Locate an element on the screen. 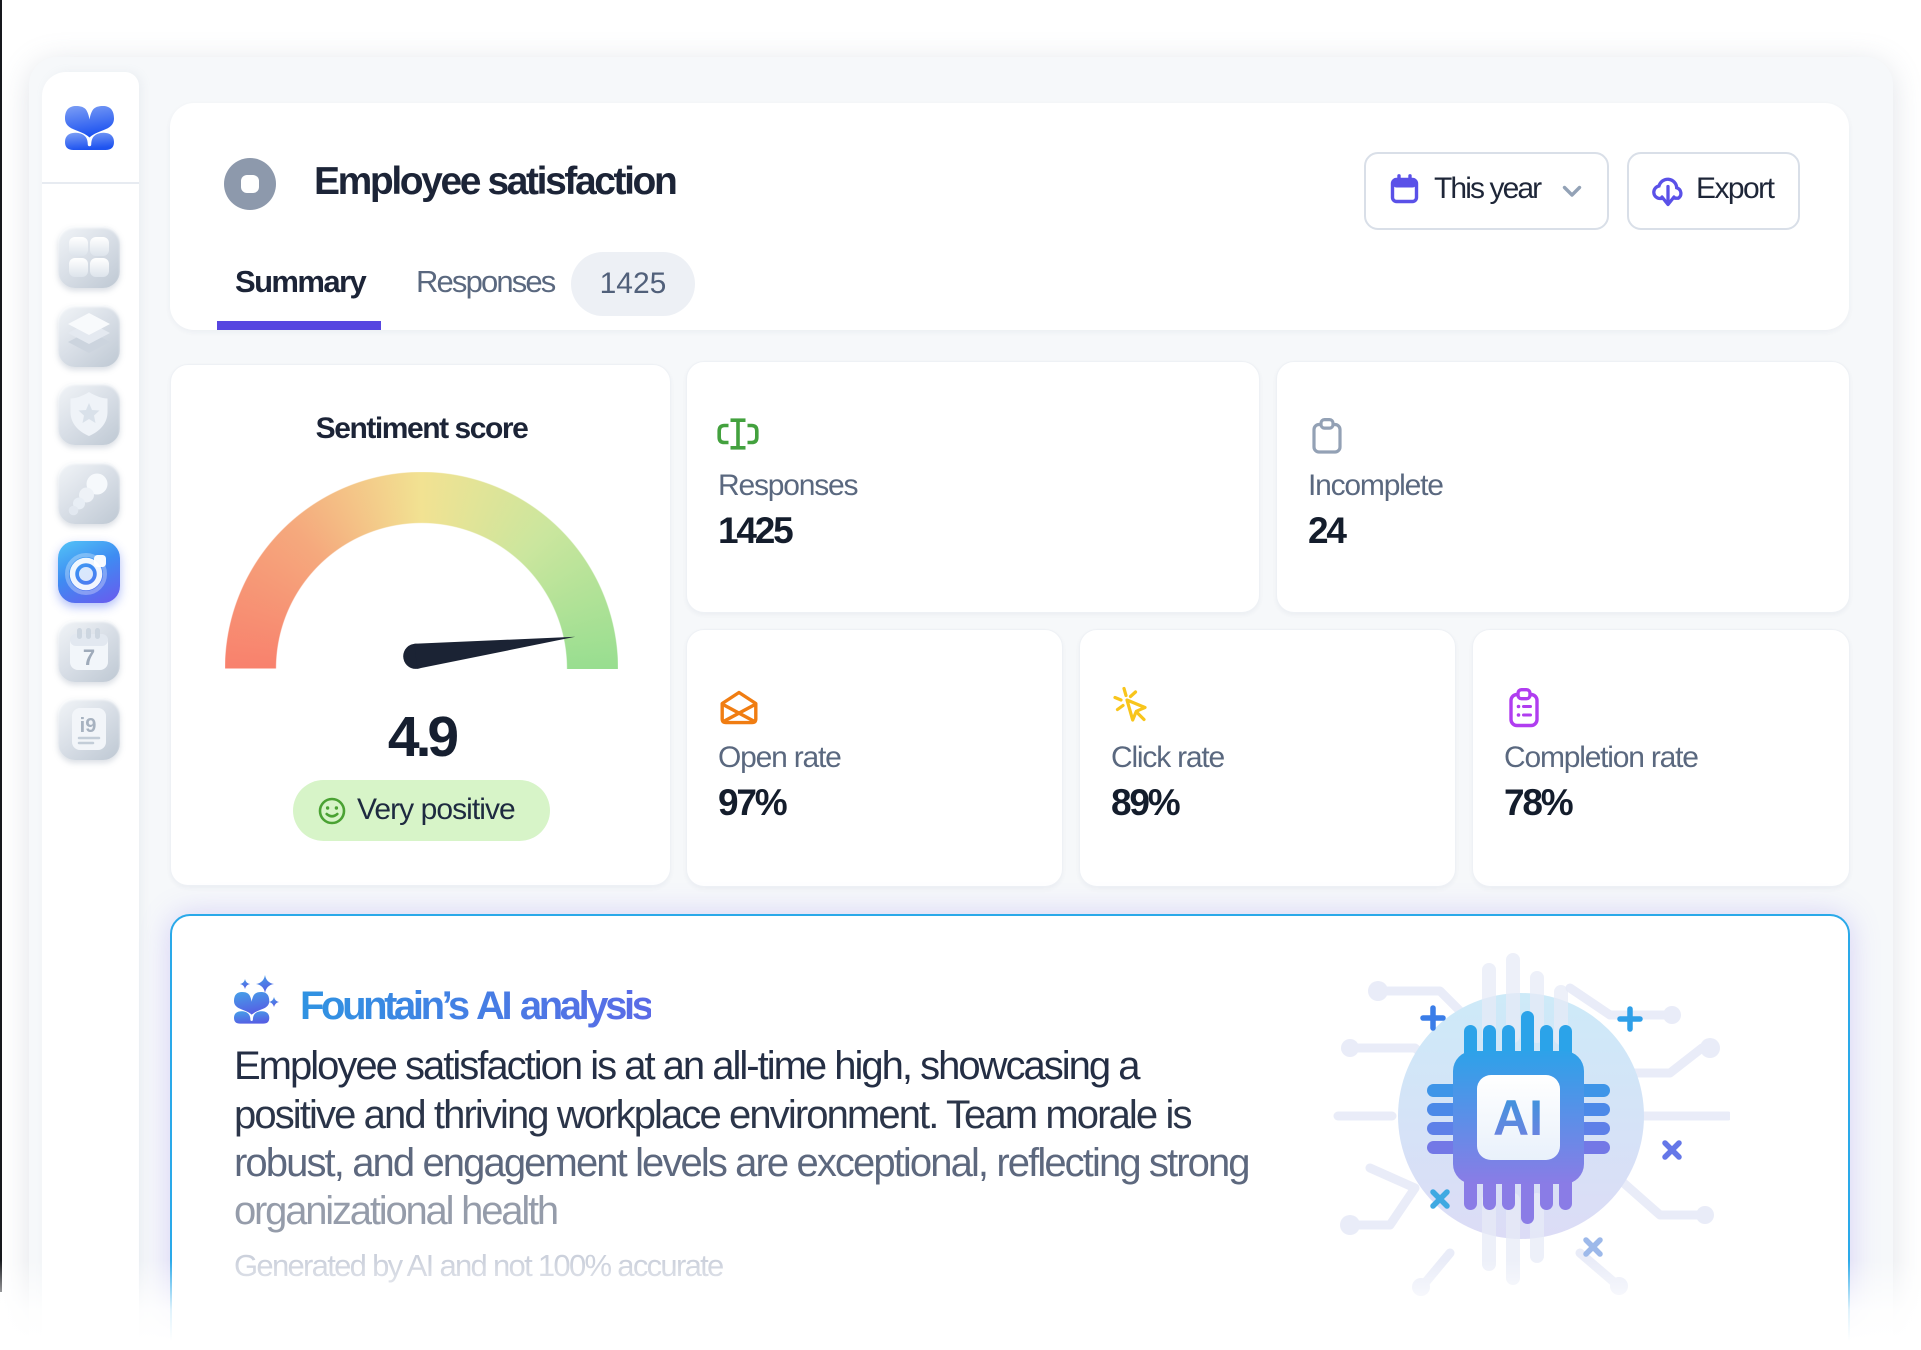 Image resolution: width=1921 pixels, height=1350 pixels. svg-text: i9 is located at coordinates (88, 726).